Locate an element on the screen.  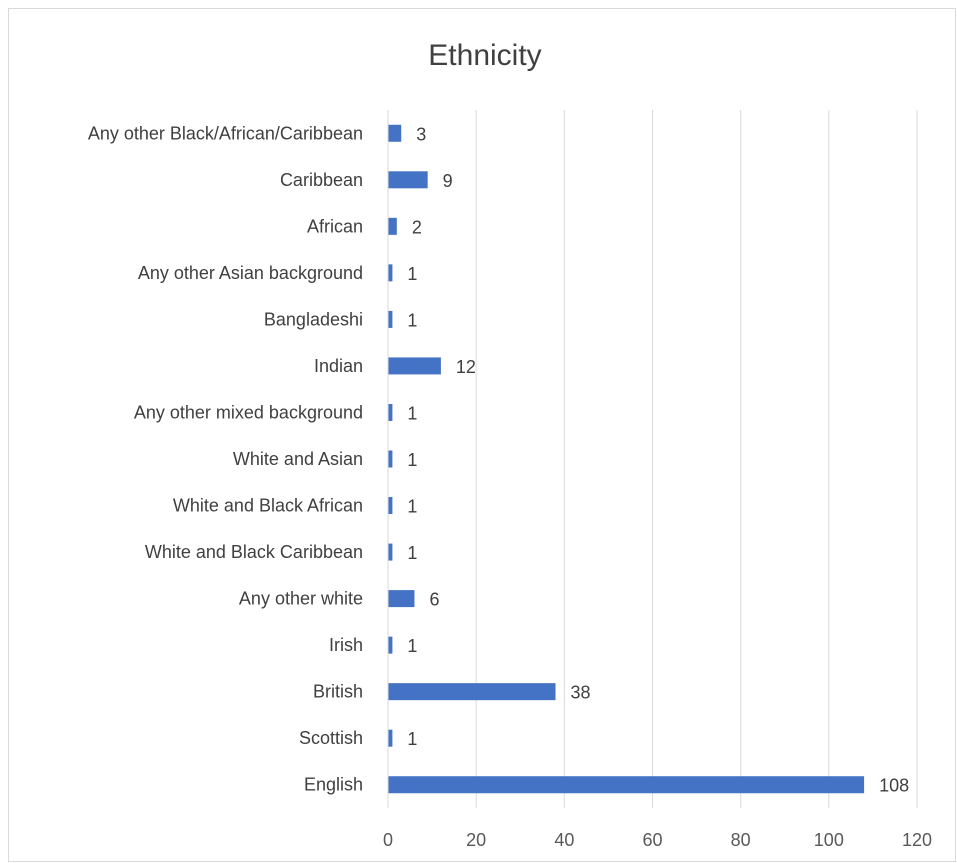
category-label: Any other Asian background is located at coordinates (250, 273).